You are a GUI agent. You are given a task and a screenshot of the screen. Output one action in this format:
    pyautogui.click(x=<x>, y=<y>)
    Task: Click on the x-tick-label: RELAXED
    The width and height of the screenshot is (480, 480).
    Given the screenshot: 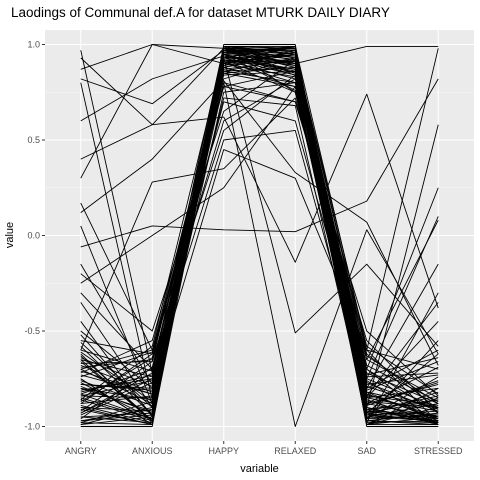 What is the action you would take?
    pyautogui.click(x=295, y=451)
    